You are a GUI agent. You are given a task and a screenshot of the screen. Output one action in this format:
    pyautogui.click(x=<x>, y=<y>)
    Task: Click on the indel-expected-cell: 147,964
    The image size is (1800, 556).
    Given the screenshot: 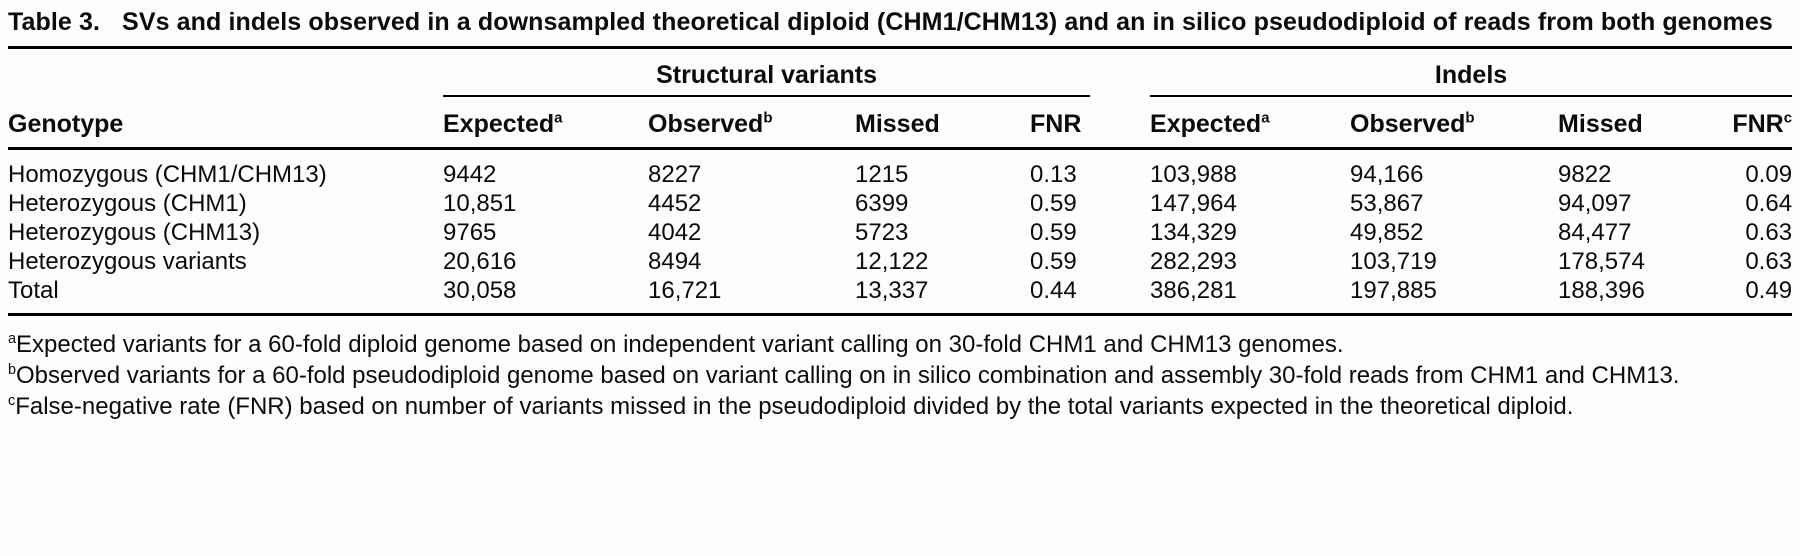 What is the action you would take?
    pyautogui.click(x=1193, y=203)
    